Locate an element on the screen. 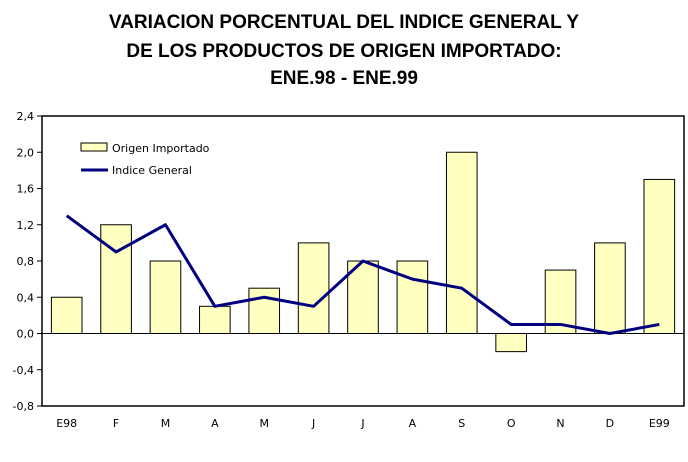 This screenshot has height=462, width=688. x-tick-label: E98 is located at coordinates (66, 423).